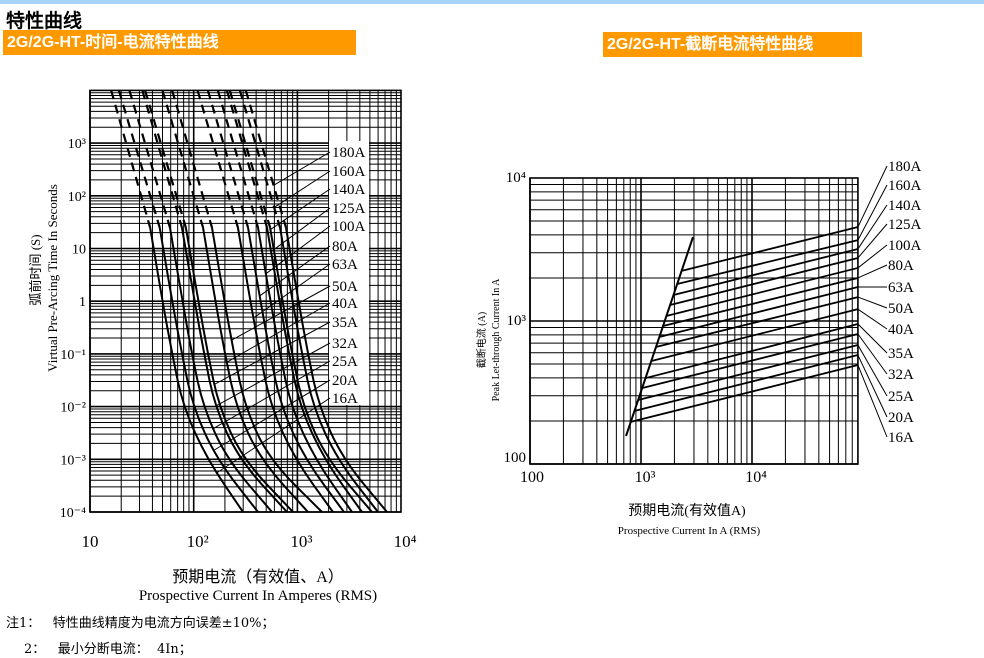 The height and width of the screenshot is (658, 984). I want to click on curve-25A, so click(220, 370).